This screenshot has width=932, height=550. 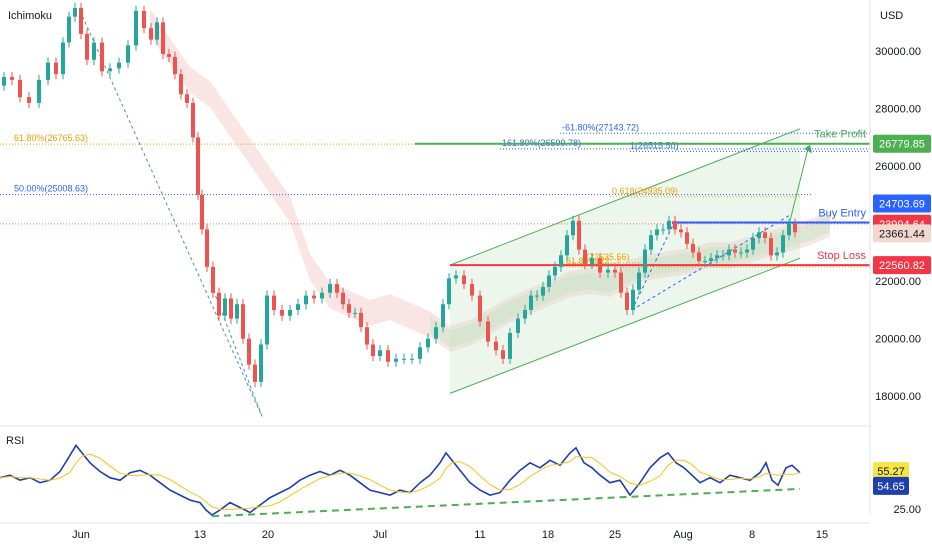 I want to click on rsi-ma-label: 55.27, so click(x=891, y=472).